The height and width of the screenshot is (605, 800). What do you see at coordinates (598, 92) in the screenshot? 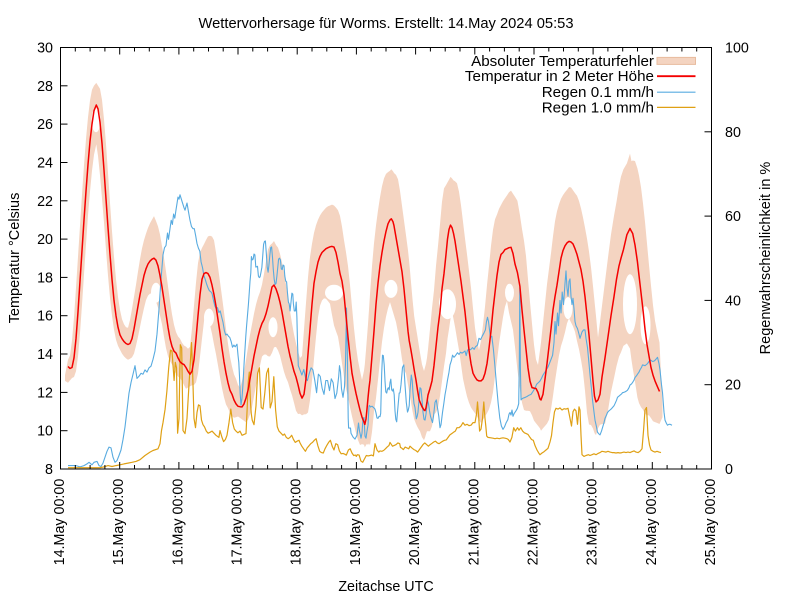
I see `svg-text: Regen 0.1 mm/h` at bounding box center [598, 92].